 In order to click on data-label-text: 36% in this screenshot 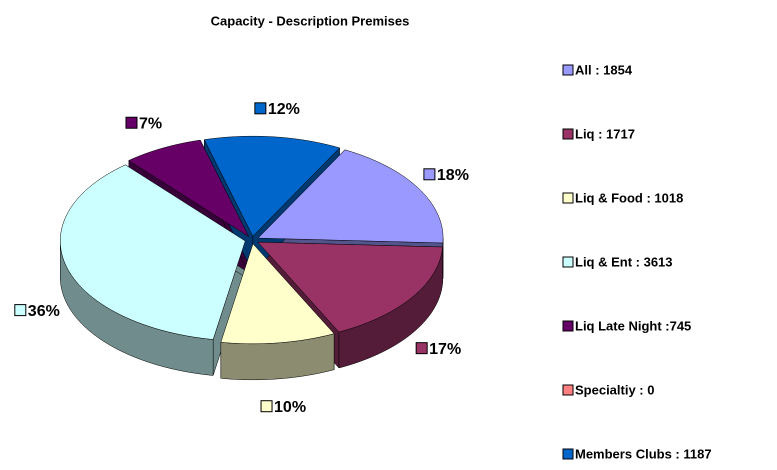, I will do `click(44, 311)`.